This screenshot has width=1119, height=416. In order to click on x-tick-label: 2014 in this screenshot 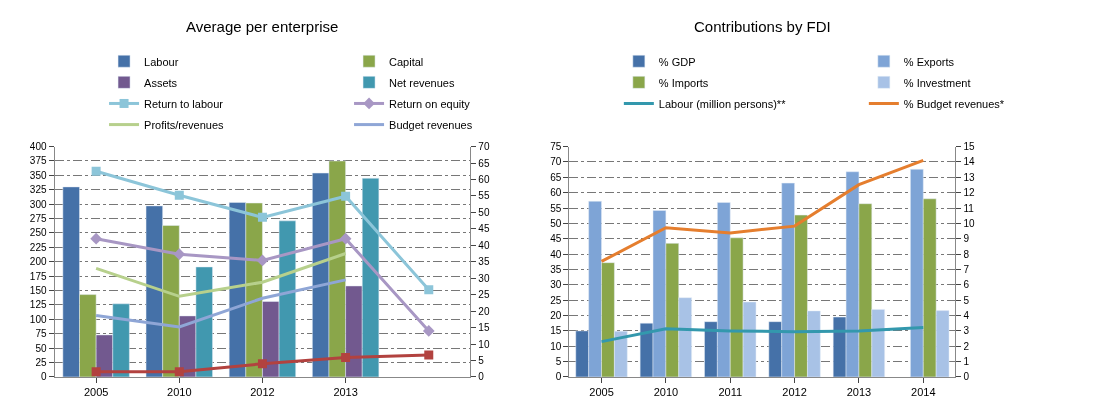, I will do `click(923, 392)`.